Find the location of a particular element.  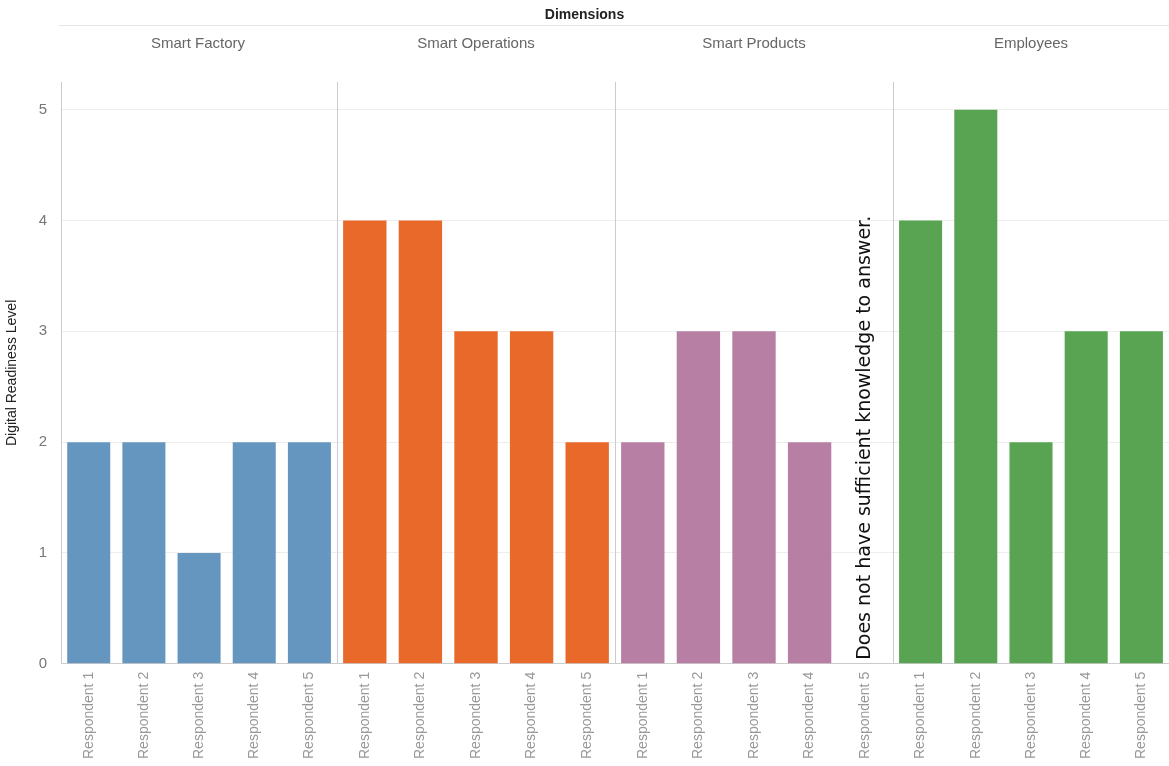

y-tick-label: 2 is located at coordinates (43, 441).